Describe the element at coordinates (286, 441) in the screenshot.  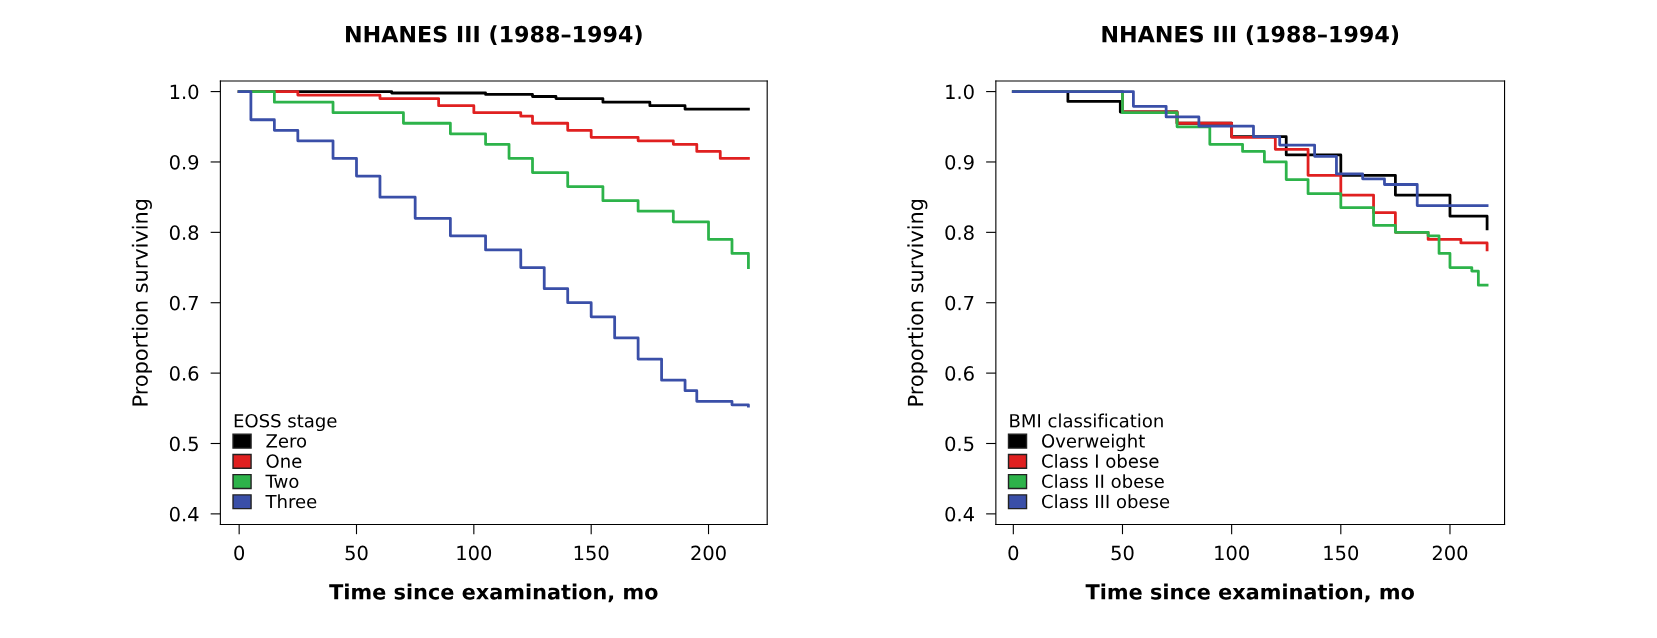
I see `legend-label: Zero` at that location.